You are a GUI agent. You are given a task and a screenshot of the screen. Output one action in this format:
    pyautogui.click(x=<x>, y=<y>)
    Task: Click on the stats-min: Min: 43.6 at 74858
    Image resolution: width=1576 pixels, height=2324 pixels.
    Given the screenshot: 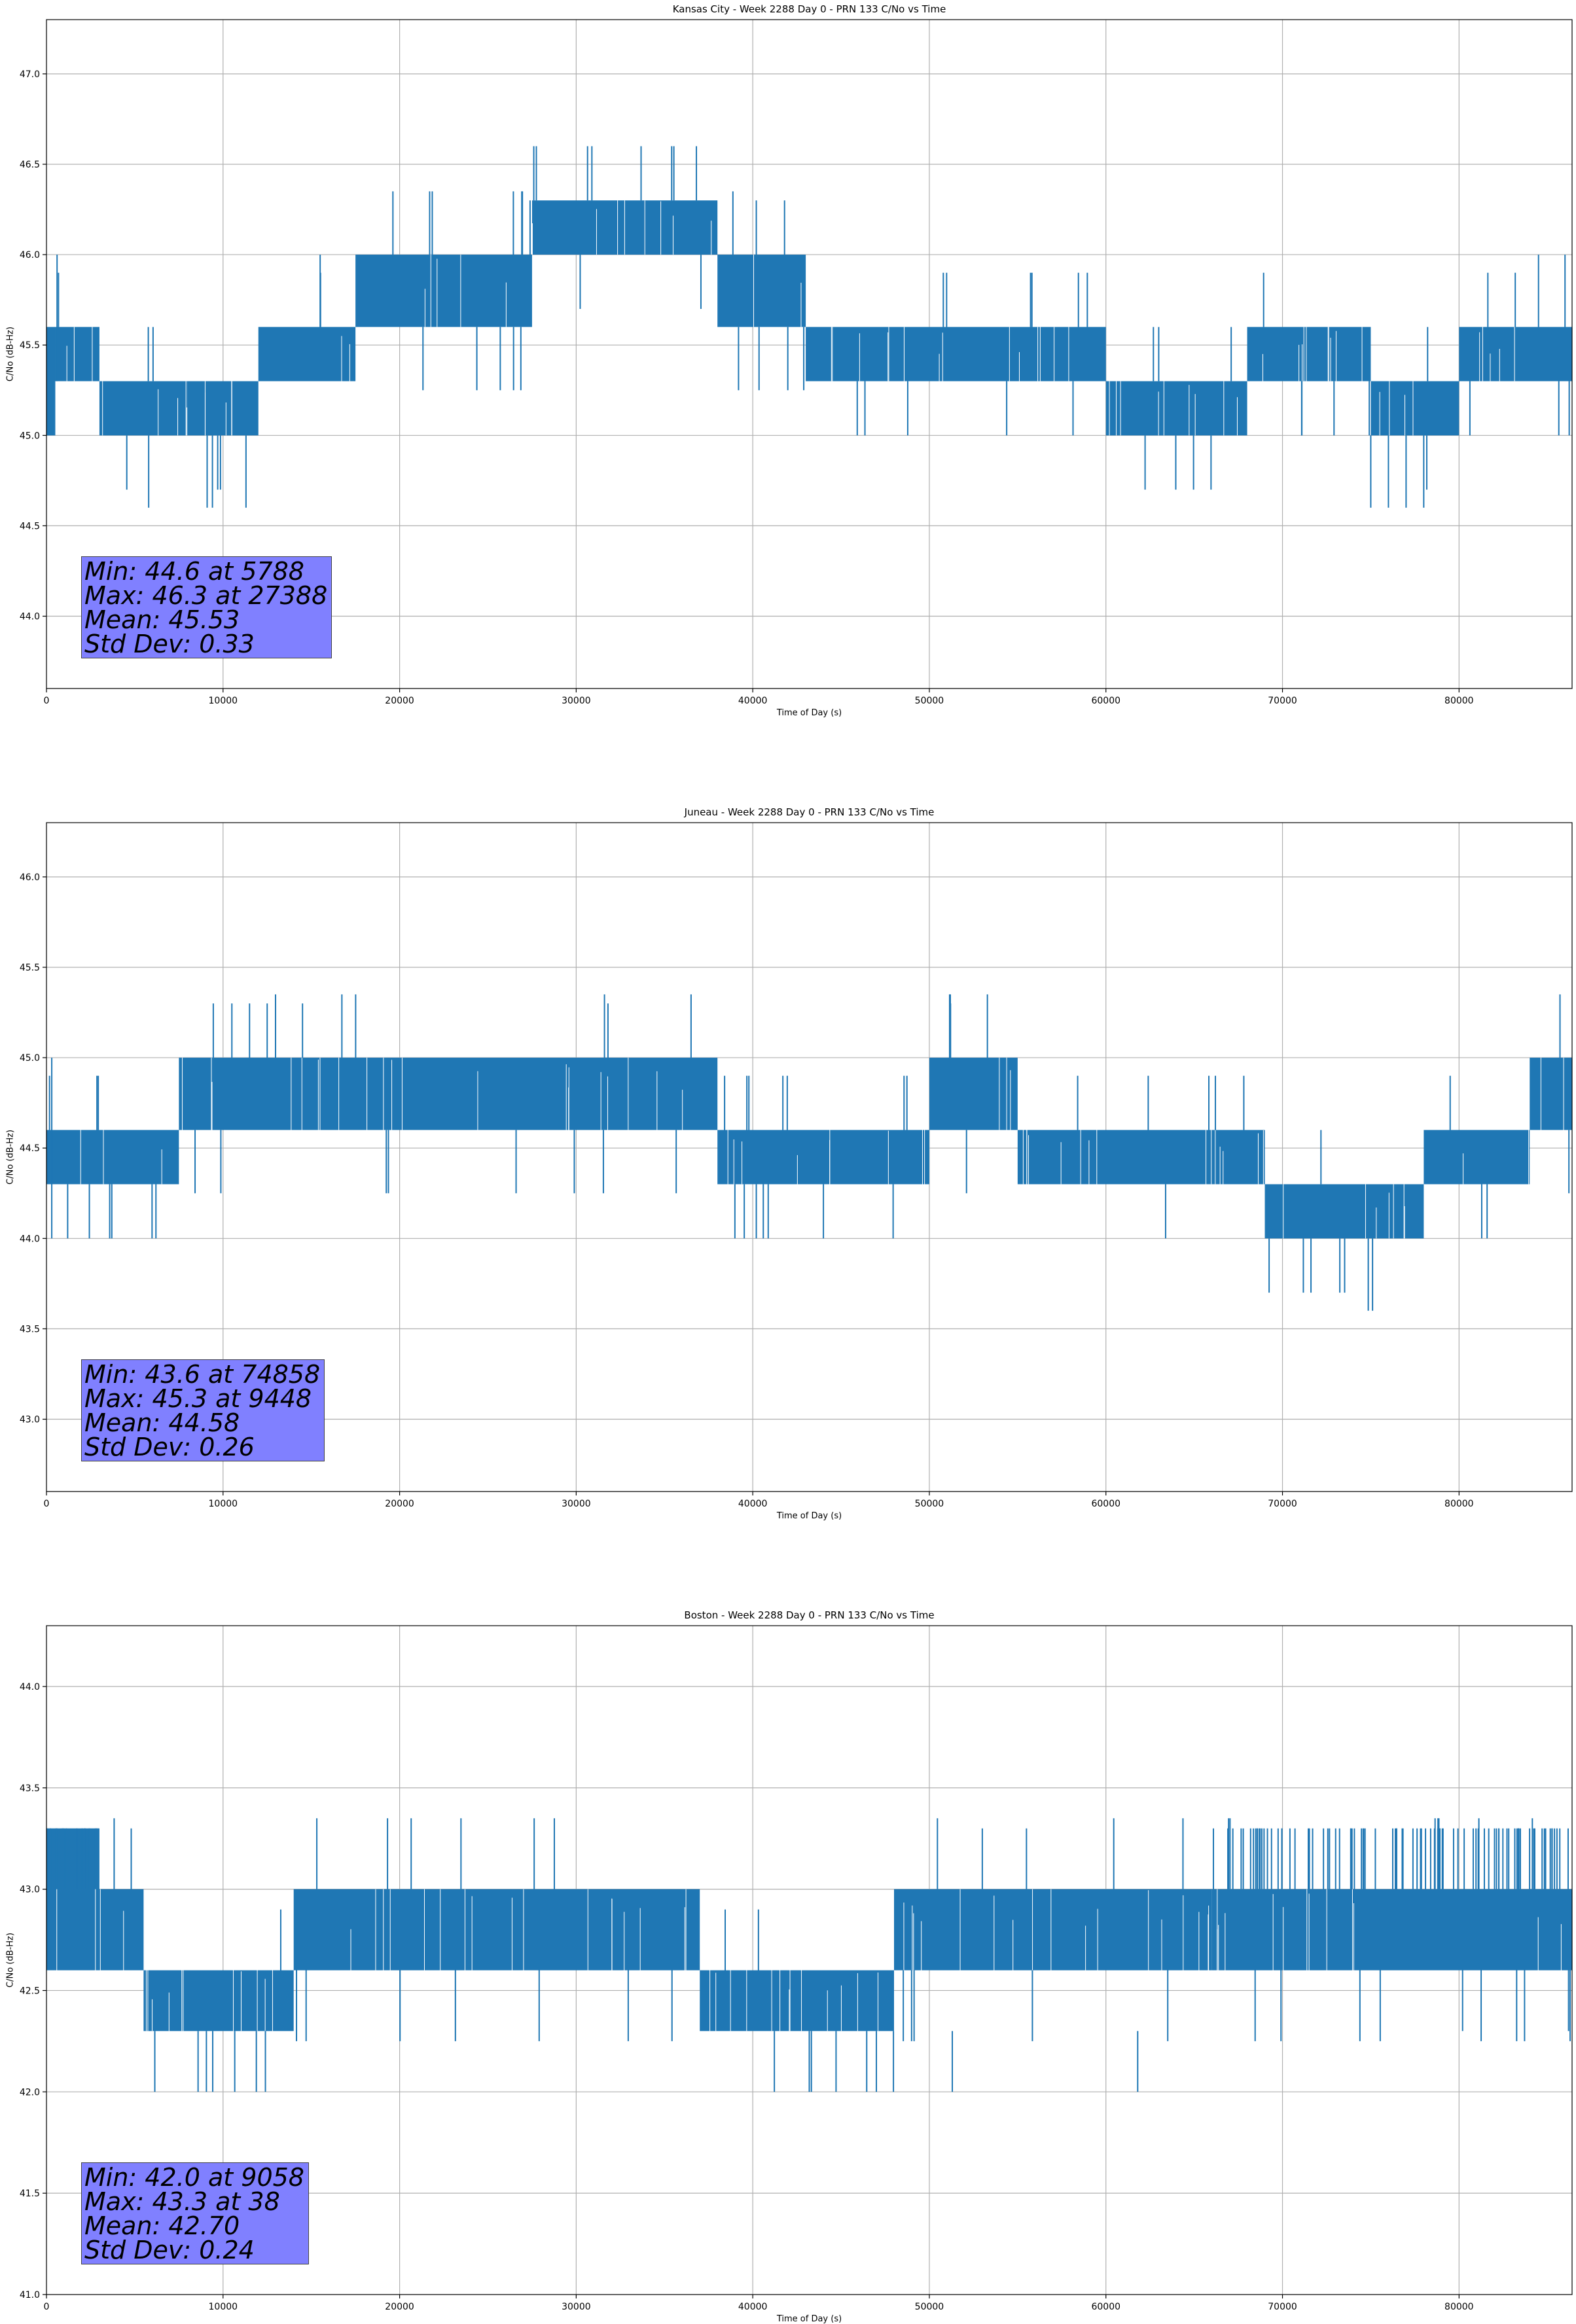 What is the action you would take?
    pyautogui.click(x=202, y=1374)
    